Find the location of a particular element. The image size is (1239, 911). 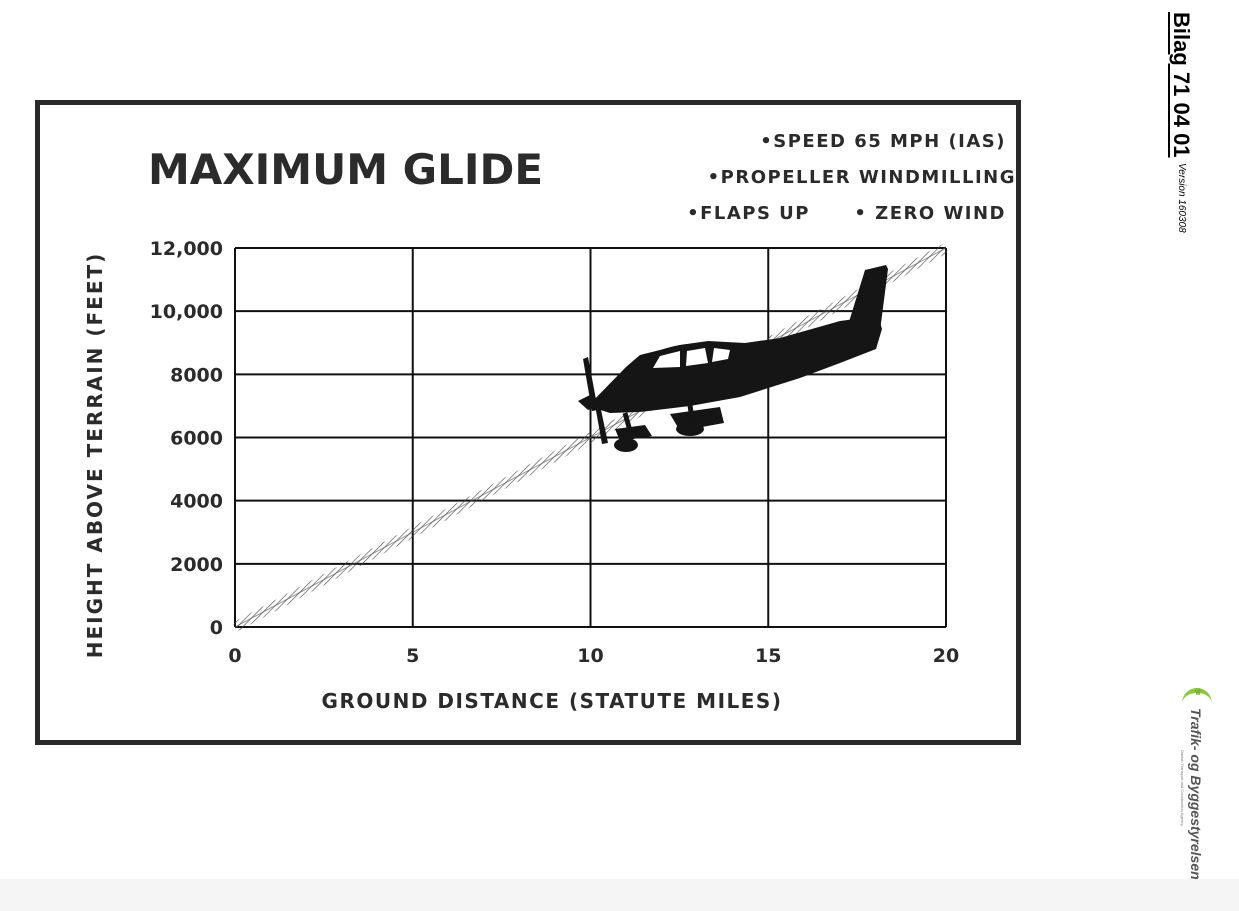

note-propeller: •PROPELLER WINDMILLING is located at coordinates (862, 177).